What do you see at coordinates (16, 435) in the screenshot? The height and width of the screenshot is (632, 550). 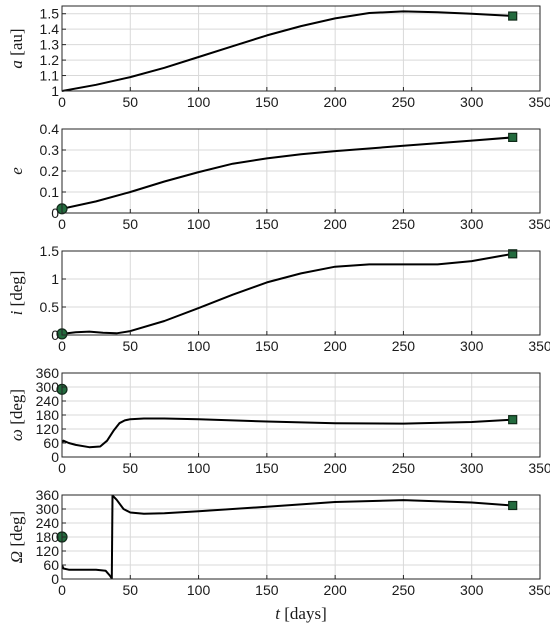 I see `y-axis-symbol: ω` at bounding box center [16, 435].